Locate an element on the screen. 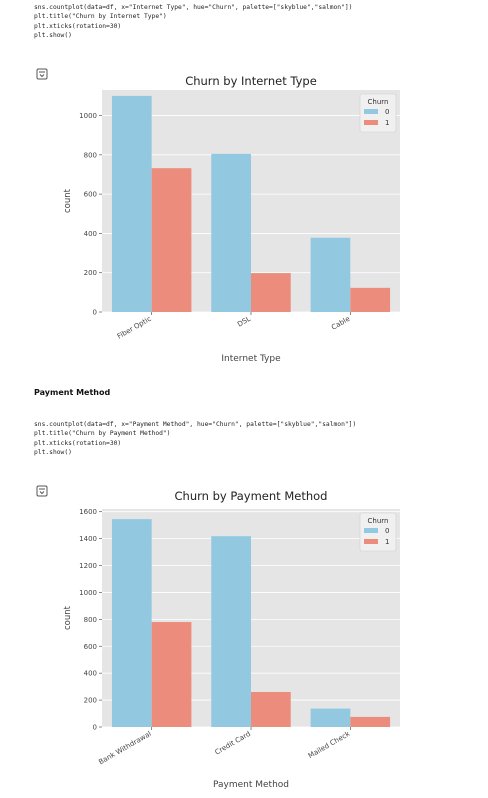 The width and height of the screenshot is (488, 798). x-tick-label: Fiber Optic is located at coordinates (134, 328).